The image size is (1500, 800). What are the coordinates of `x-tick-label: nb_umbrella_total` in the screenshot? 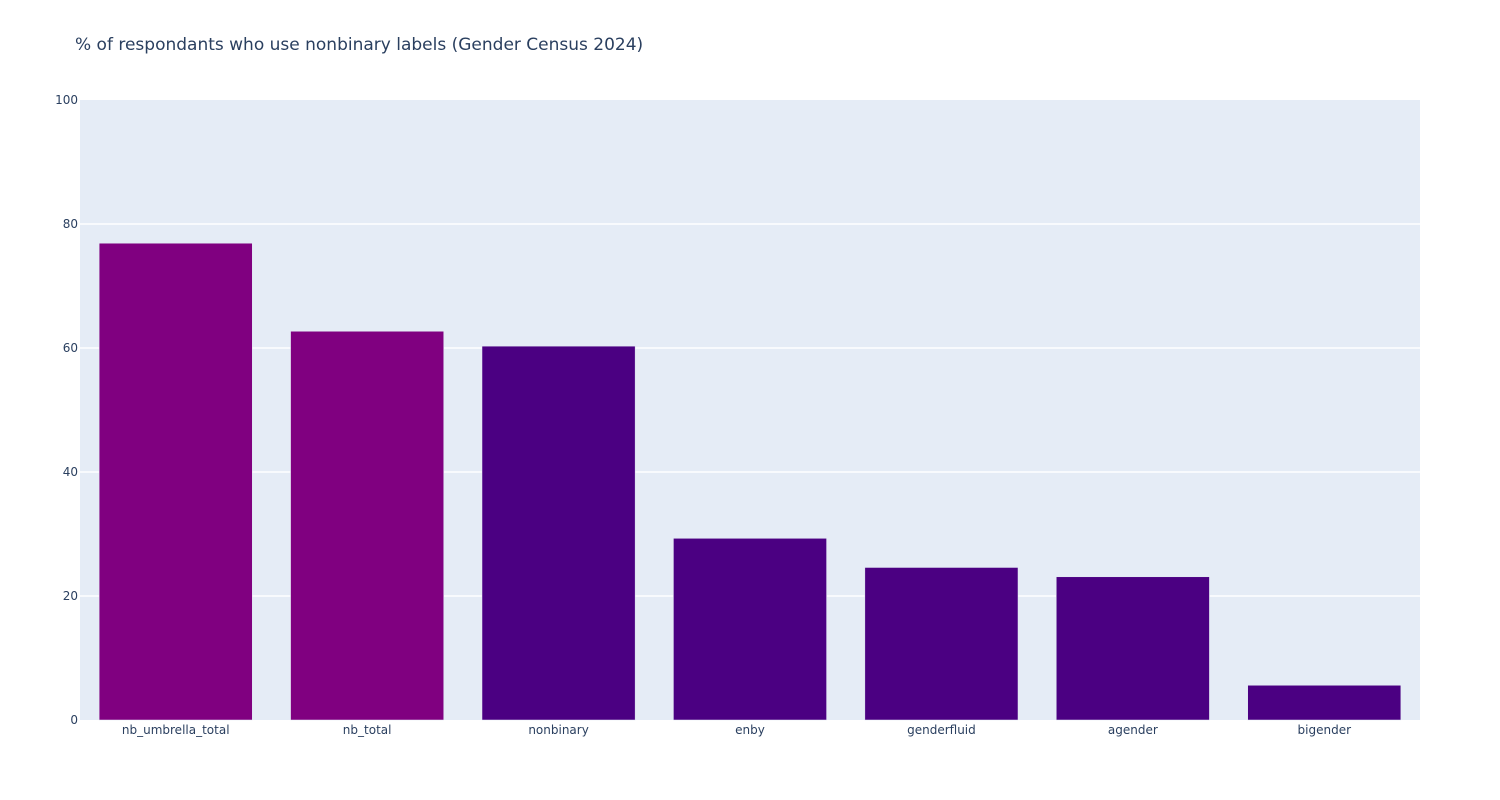 It's located at (176, 730).